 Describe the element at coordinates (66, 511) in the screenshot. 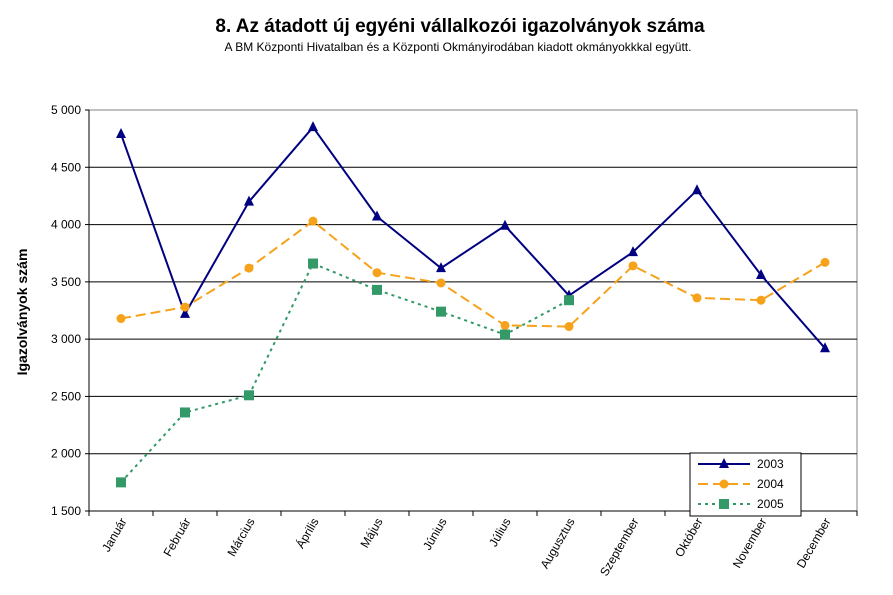

I see `y-tick-label: 1 500` at that location.